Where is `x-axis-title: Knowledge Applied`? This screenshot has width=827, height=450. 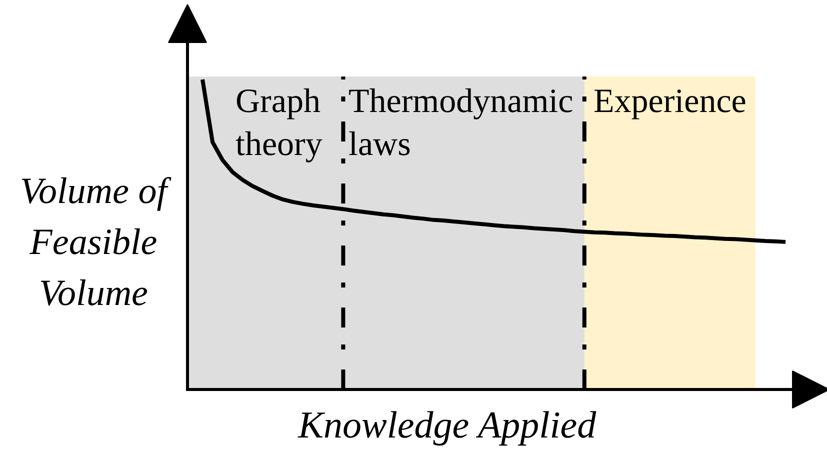
x-axis-title: Knowledge Applied is located at coordinates (447, 425).